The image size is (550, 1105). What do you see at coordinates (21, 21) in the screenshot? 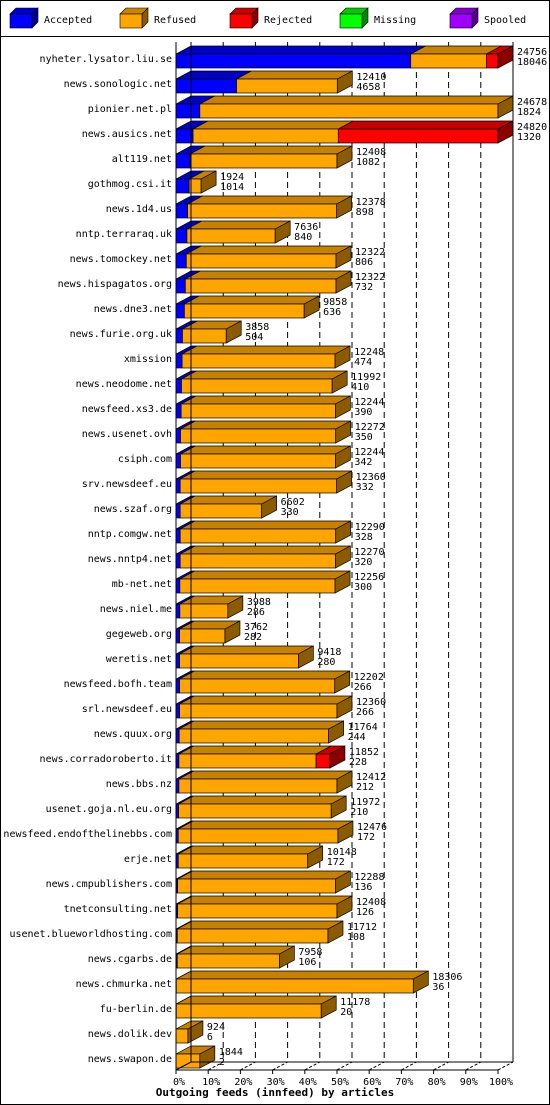
I see `legend-swatch-accepted` at bounding box center [21, 21].